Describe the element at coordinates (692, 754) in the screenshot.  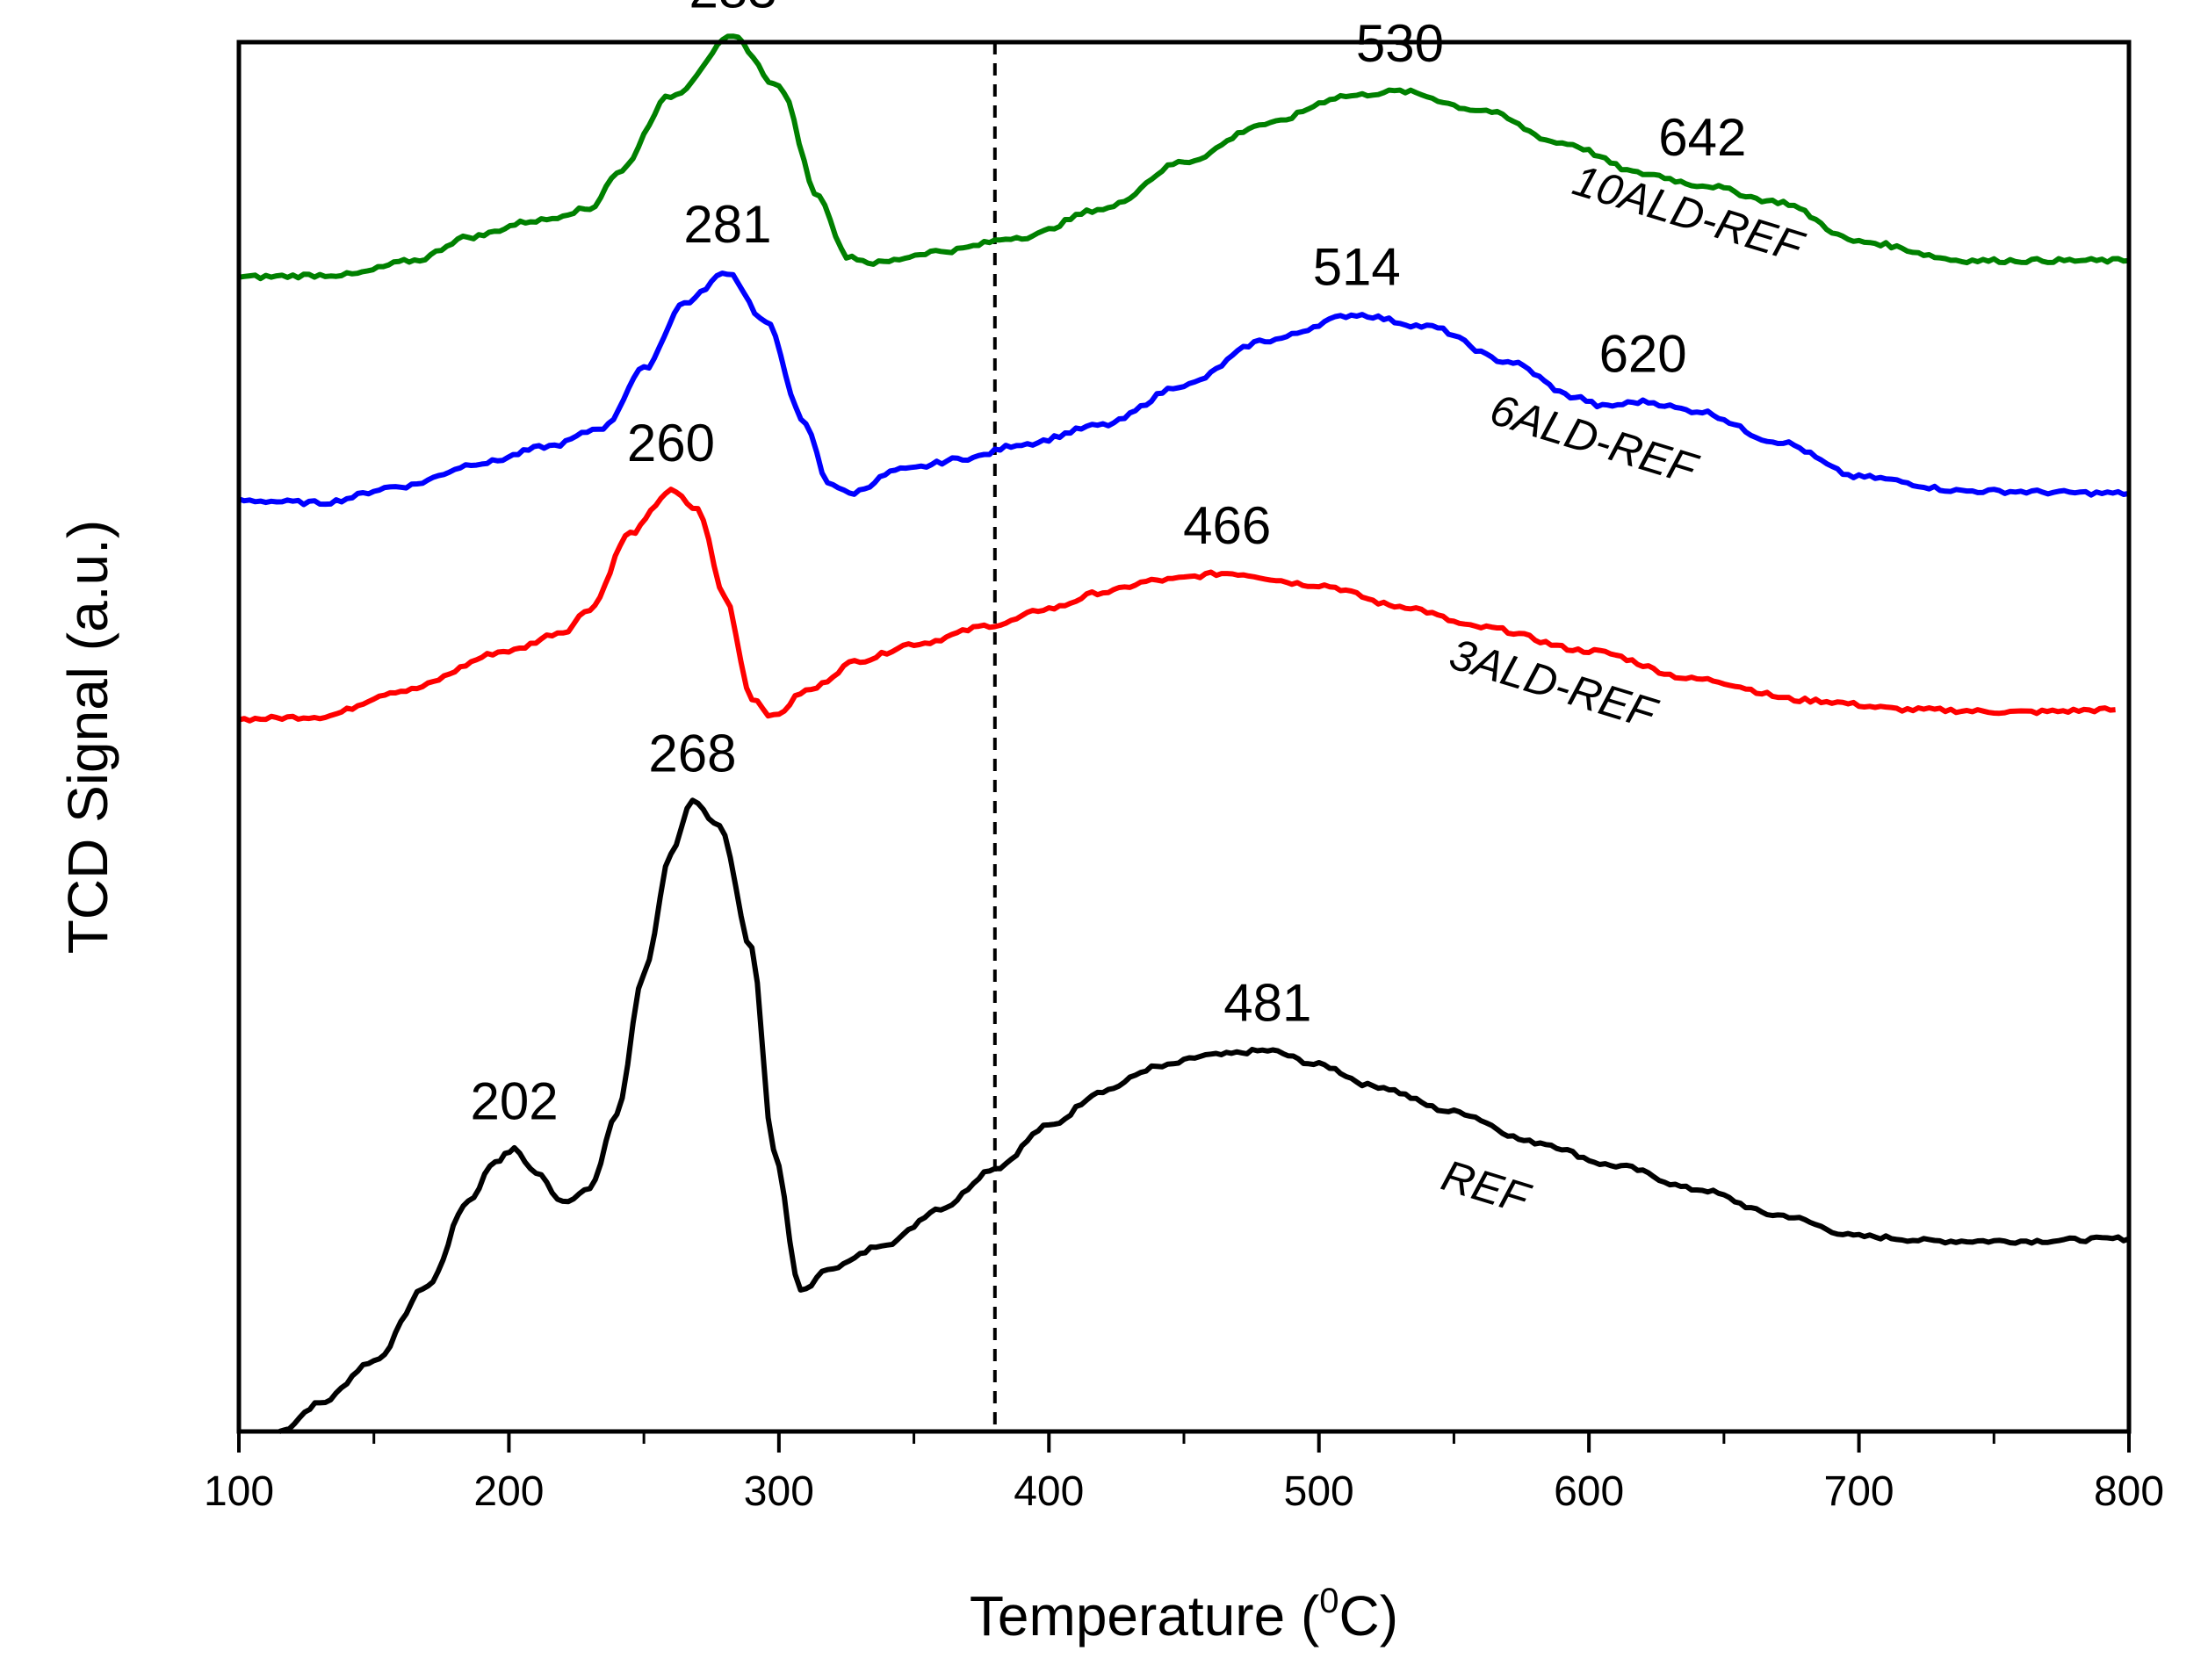
I see `peak-label-ref-268: 268` at that location.